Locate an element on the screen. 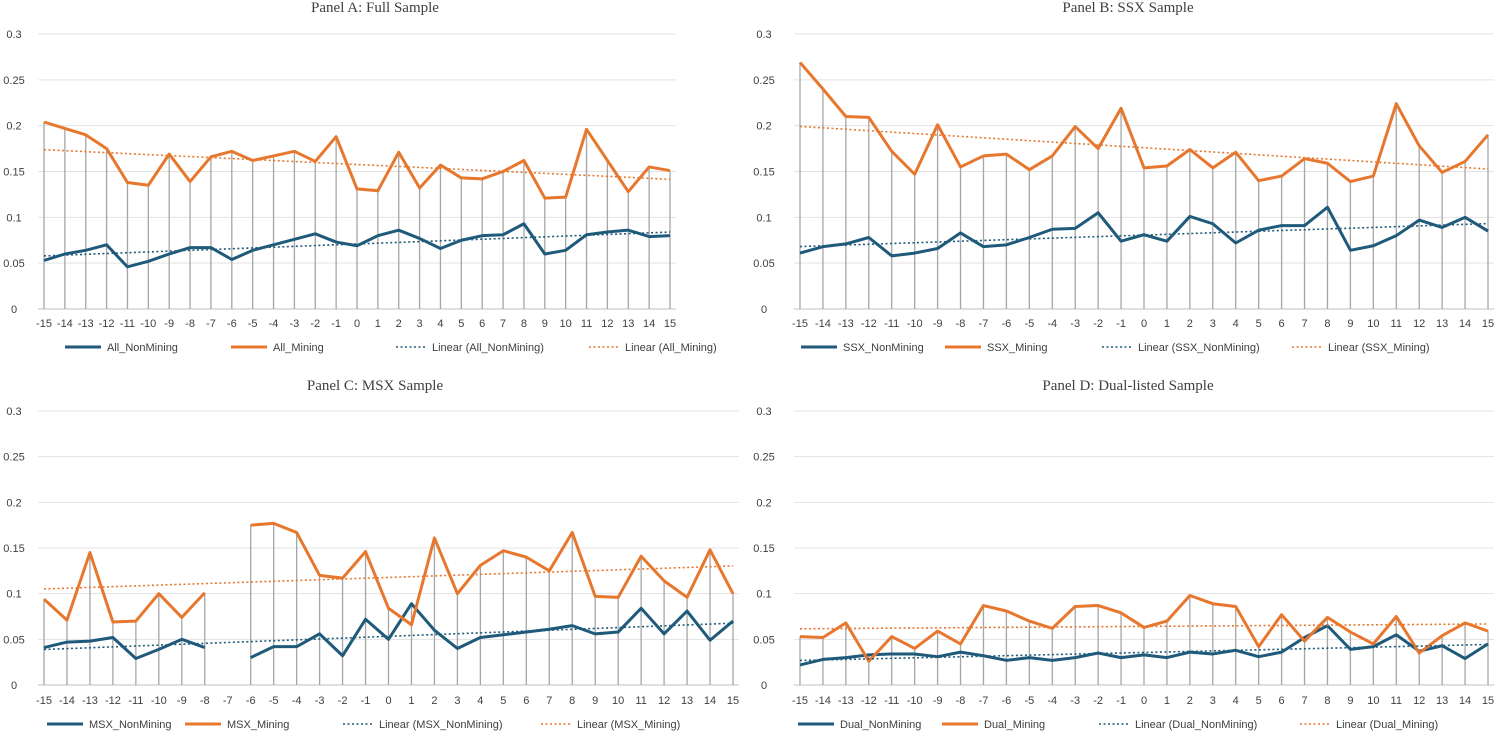  legend-item: All_Mining is located at coordinates (277, 348).